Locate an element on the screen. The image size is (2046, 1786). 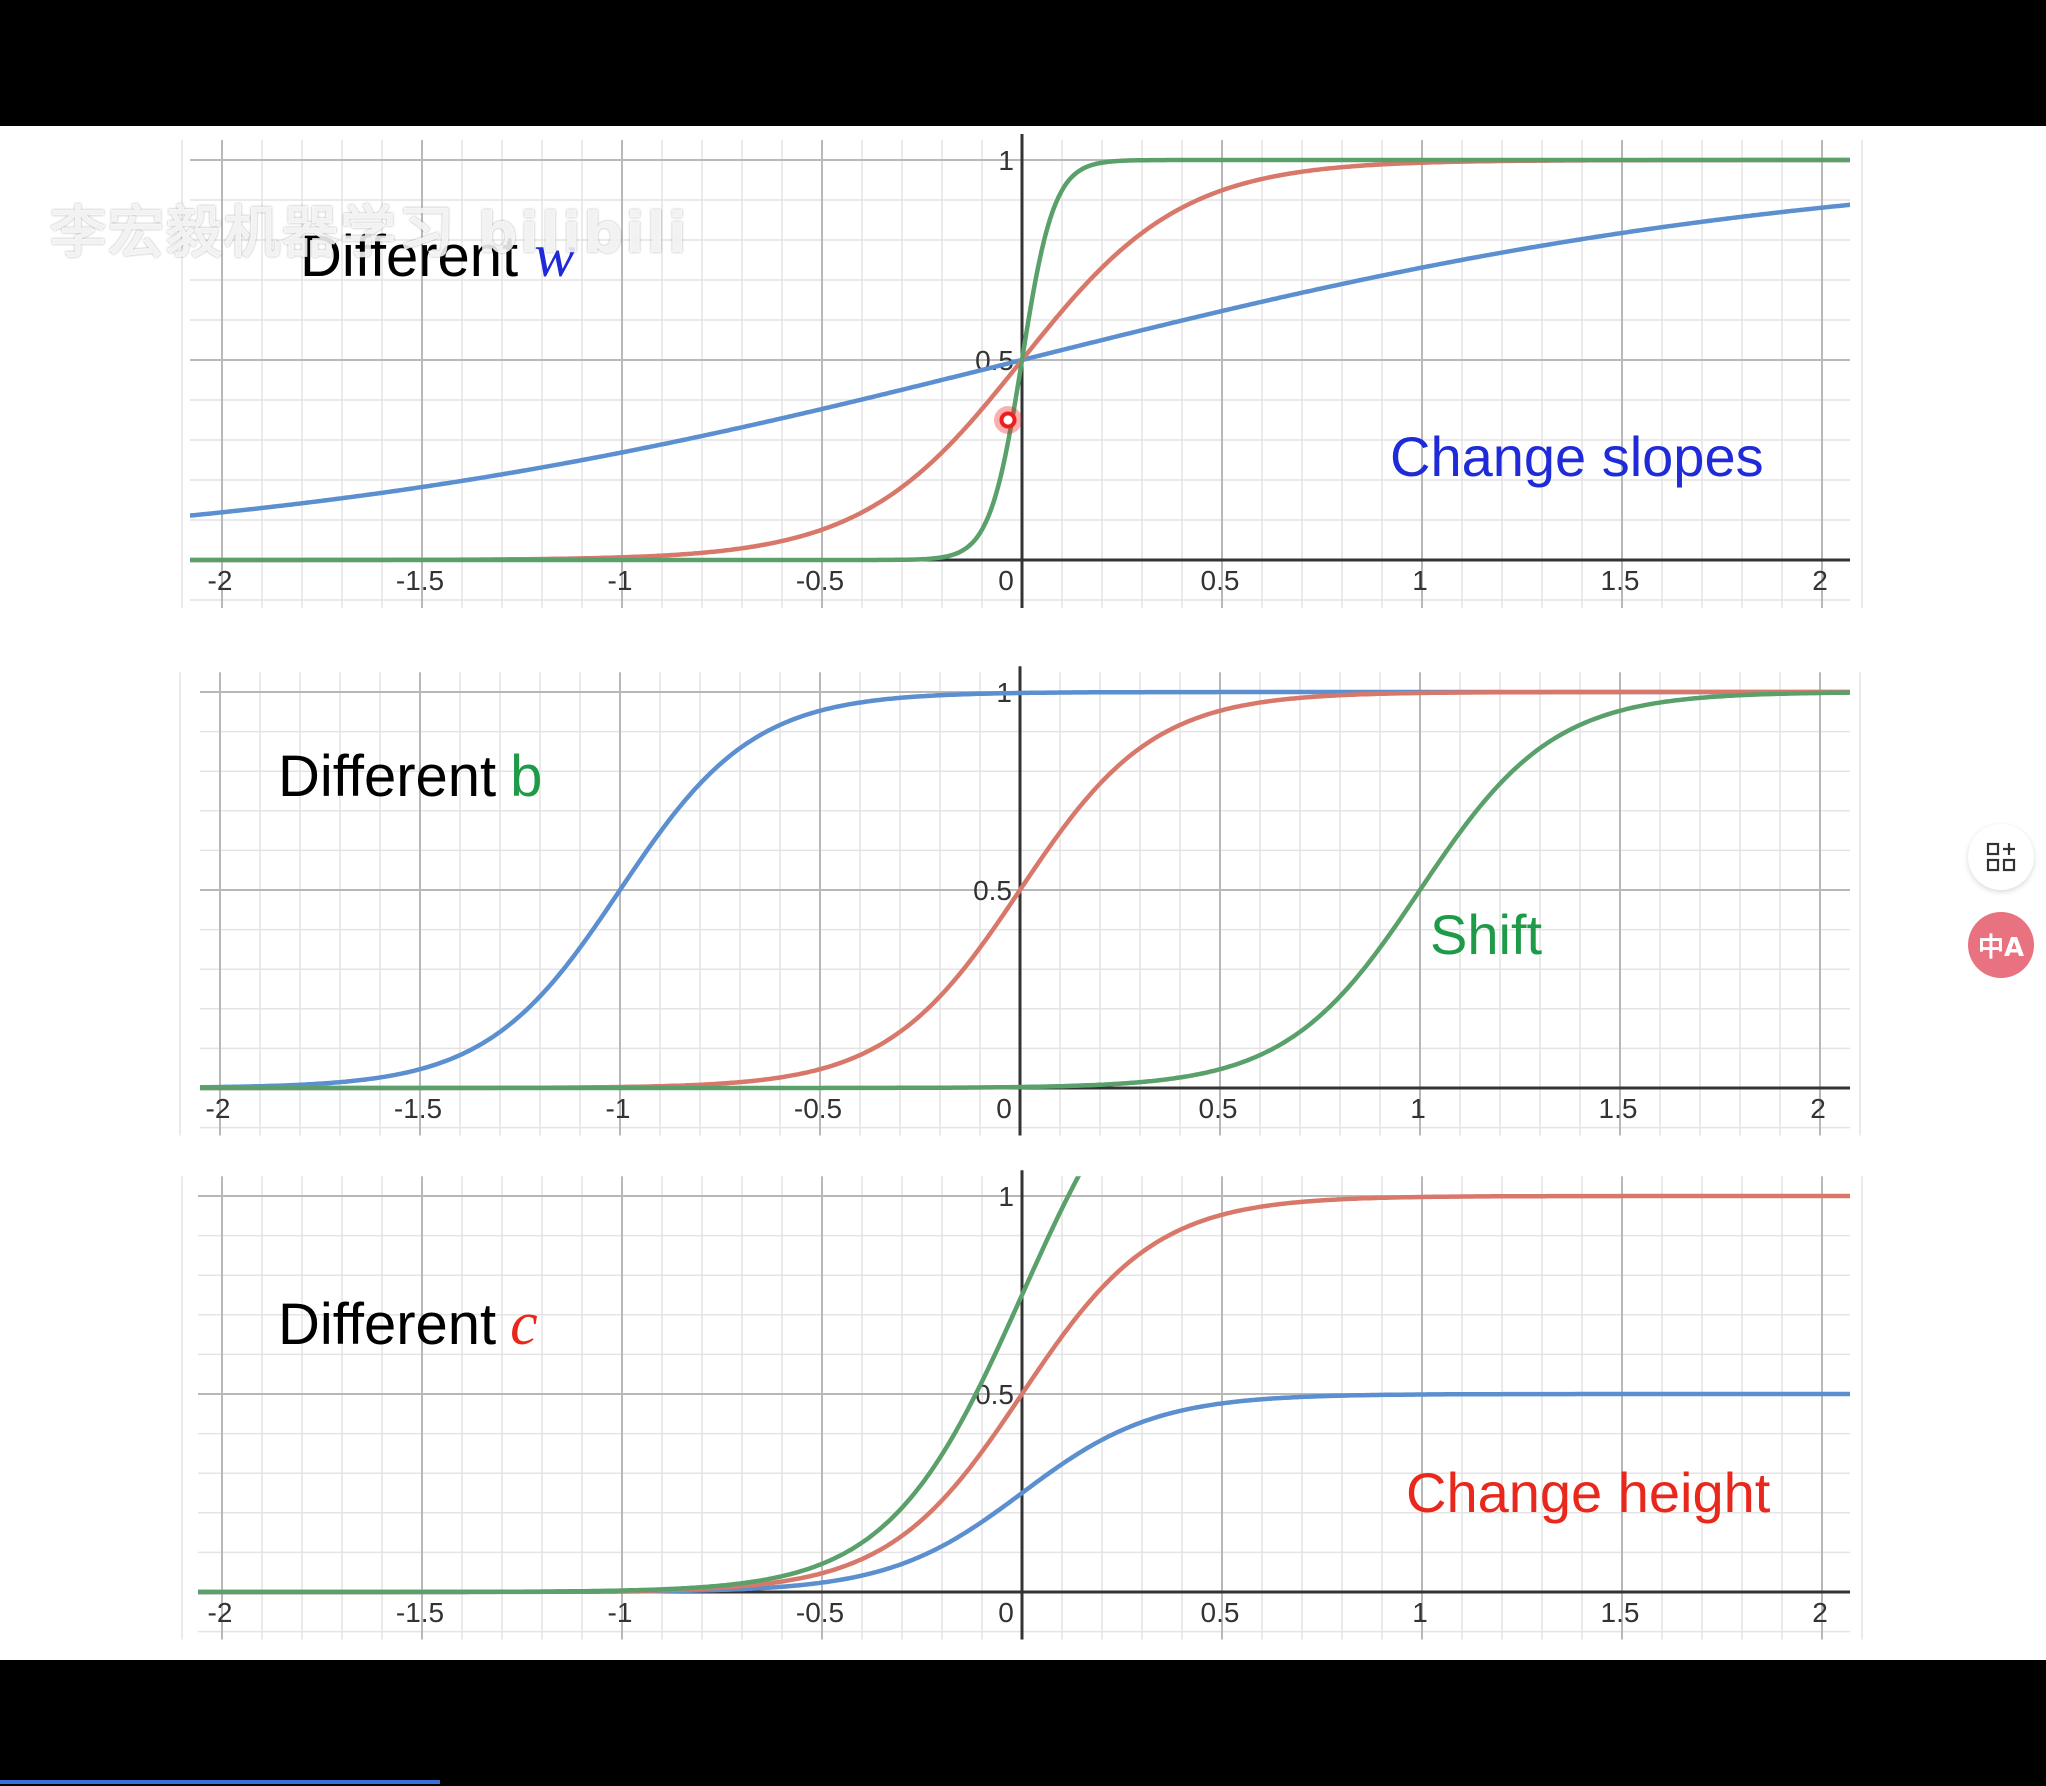
grid-plus-icon is located at coordinates (2001, 857).